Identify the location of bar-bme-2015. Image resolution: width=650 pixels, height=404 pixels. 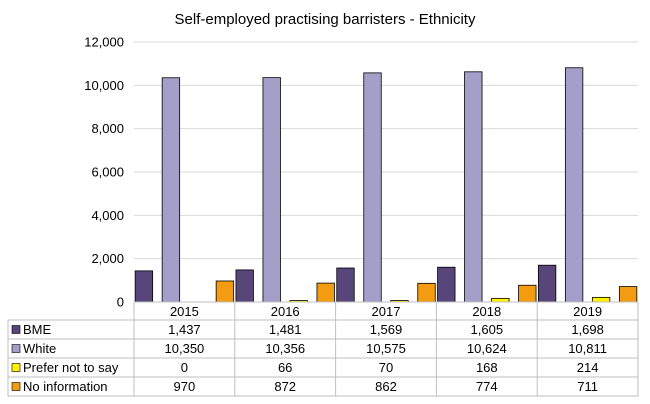
(144, 286).